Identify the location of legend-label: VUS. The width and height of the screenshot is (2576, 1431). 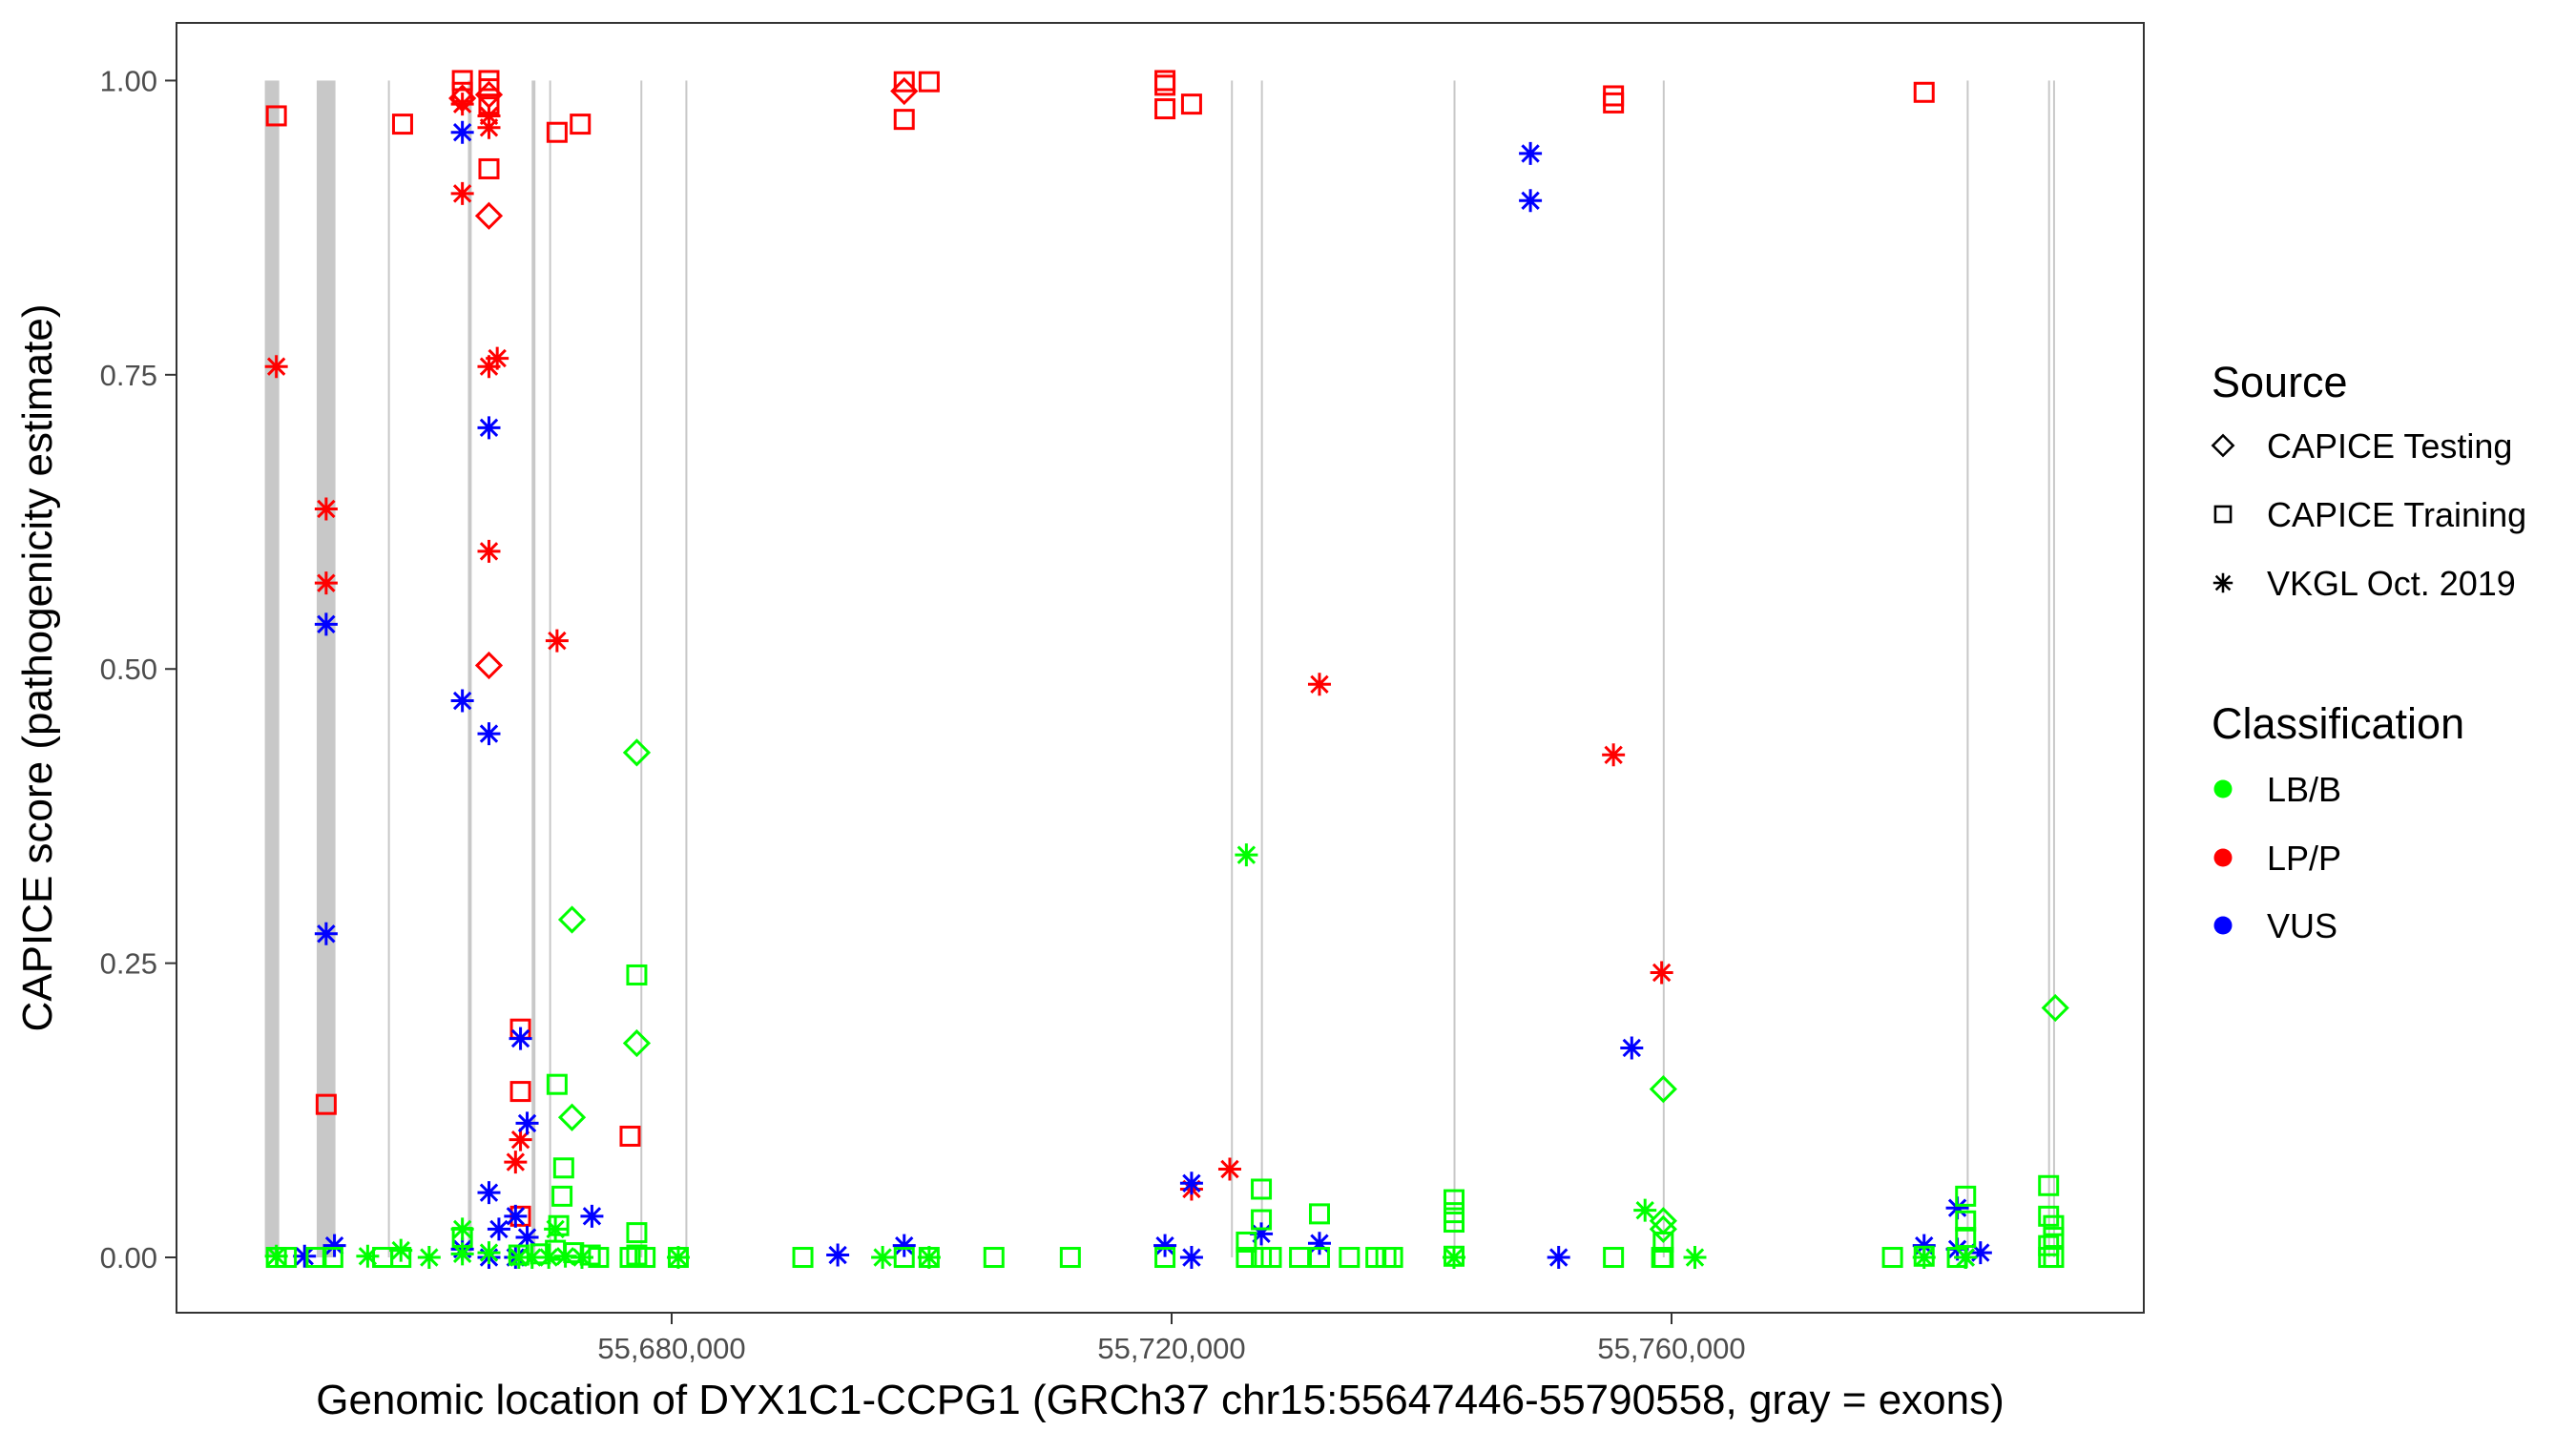
(2302, 925).